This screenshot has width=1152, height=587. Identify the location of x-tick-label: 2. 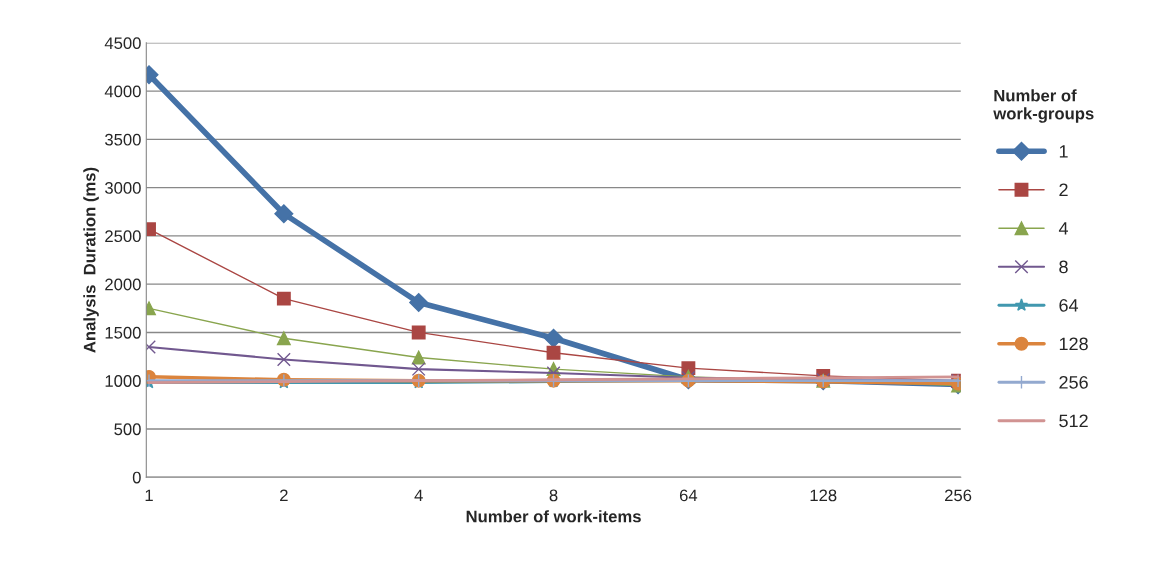
(284, 495).